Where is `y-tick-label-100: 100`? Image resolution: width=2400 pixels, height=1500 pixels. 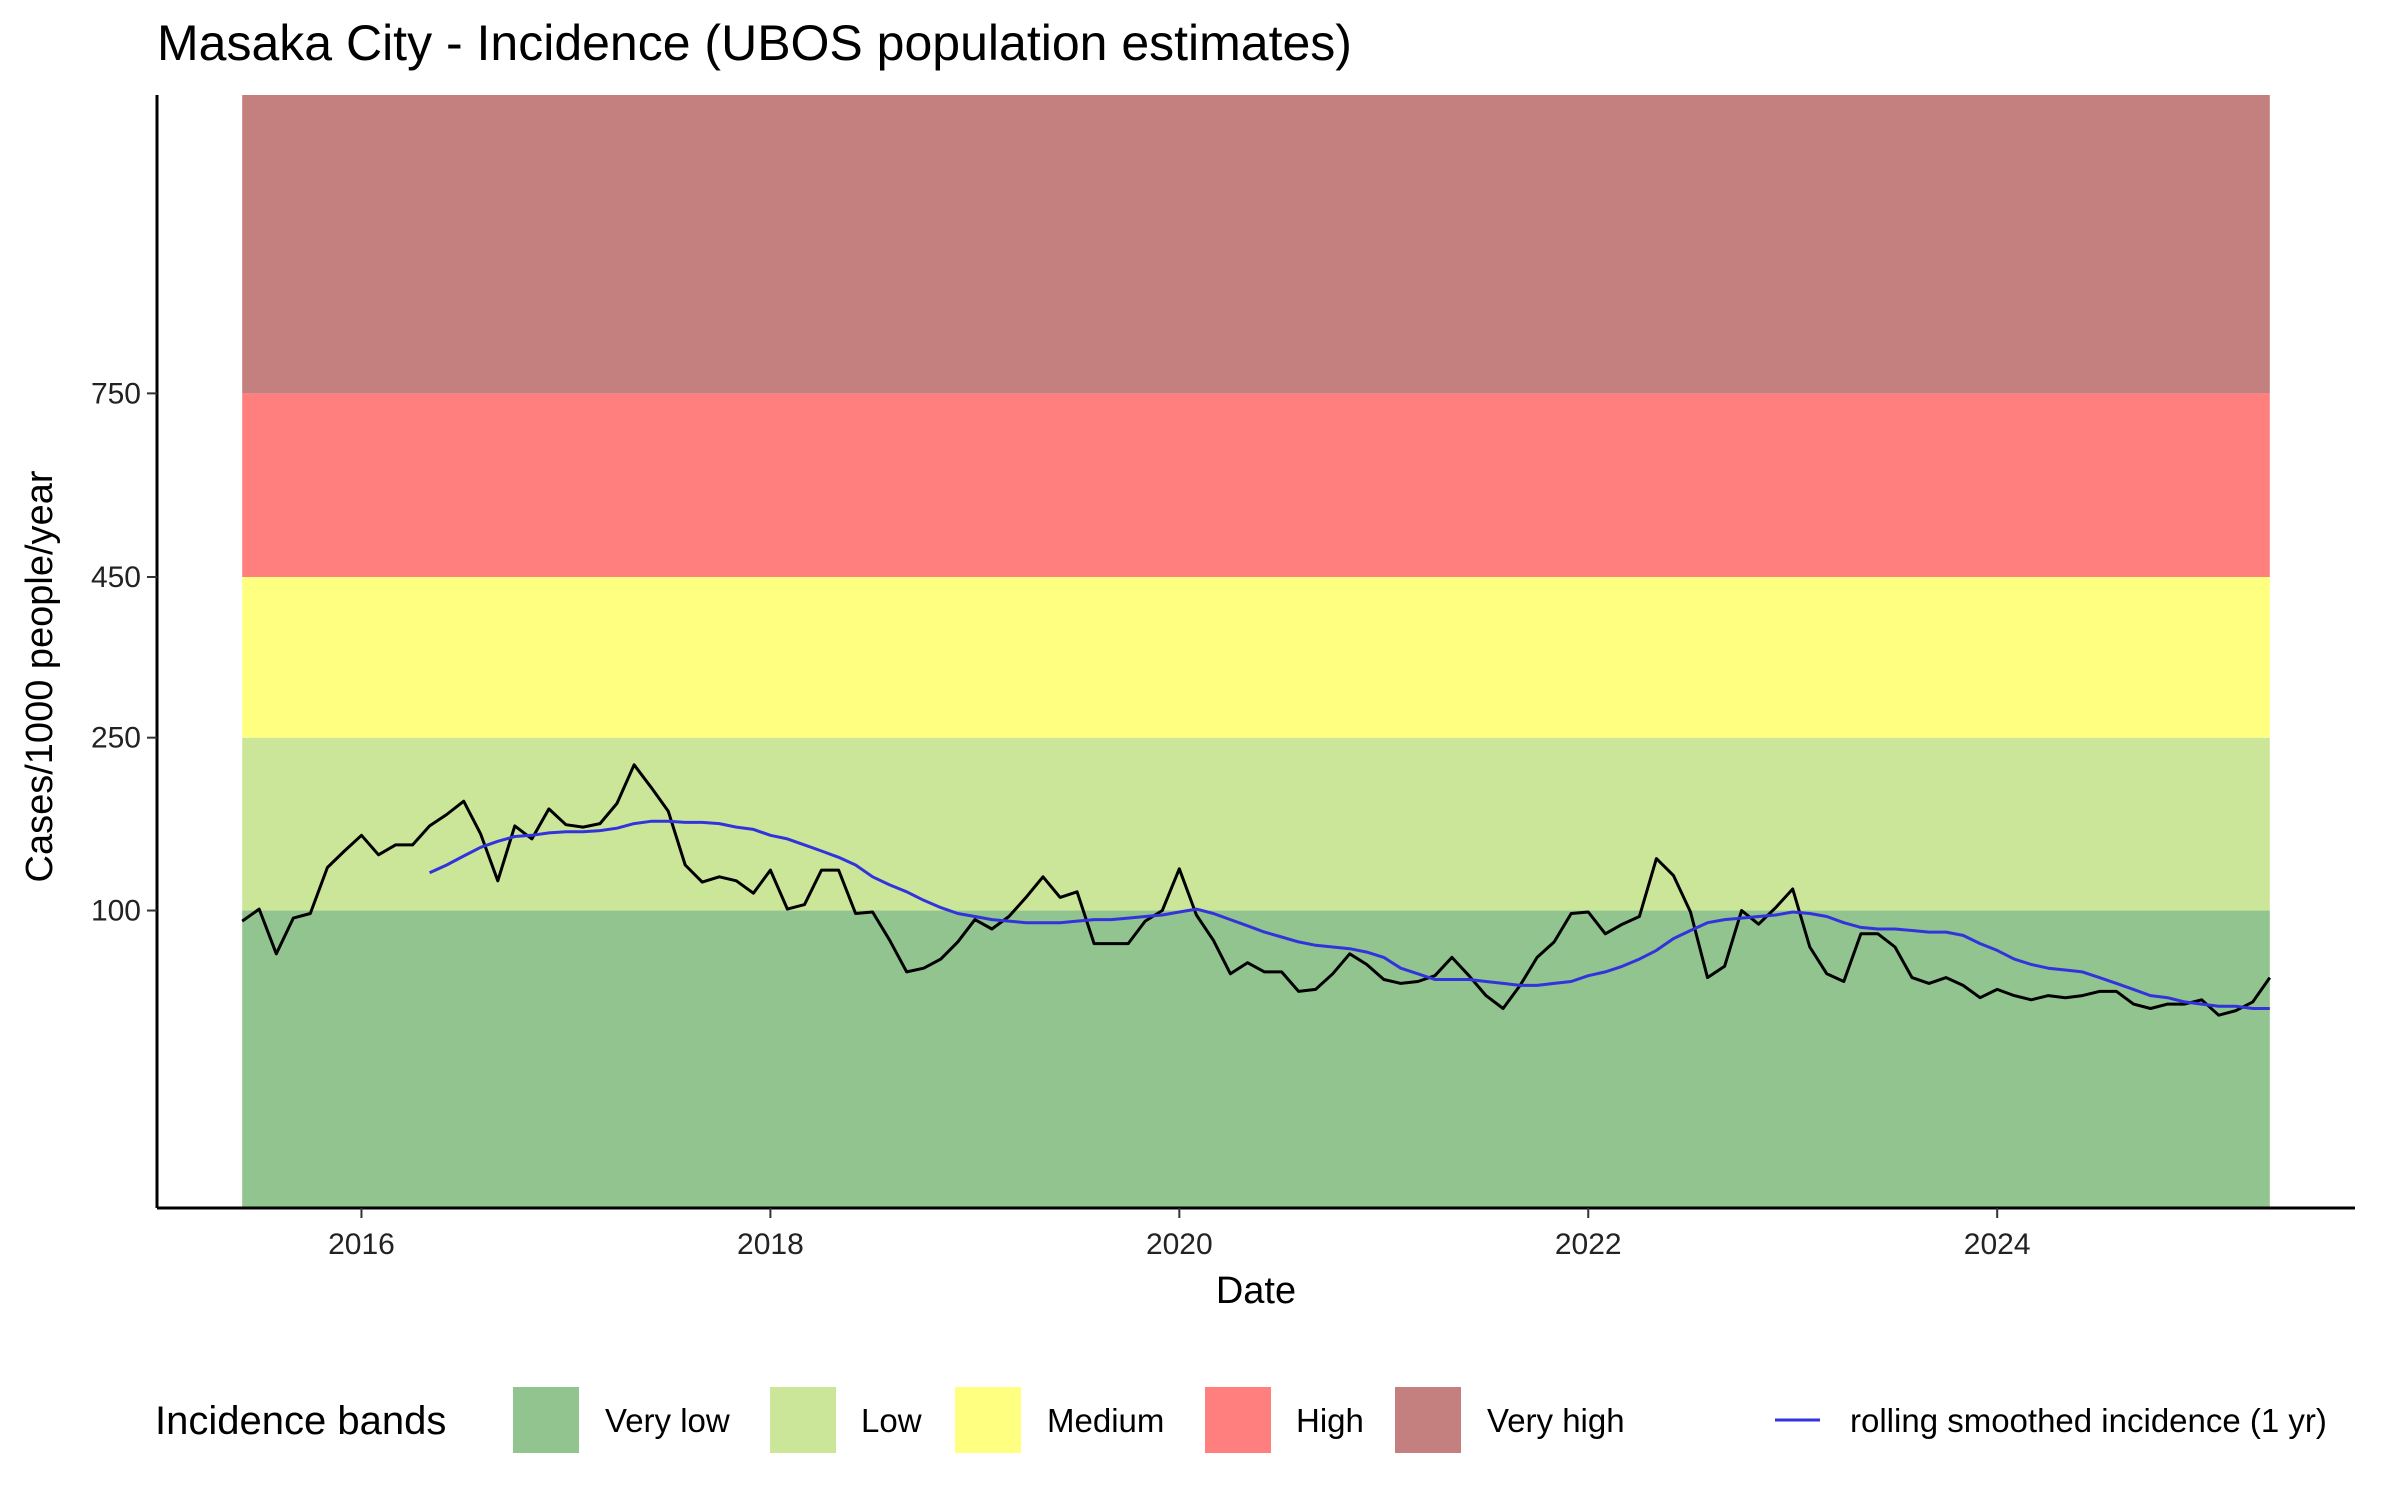
y-tick-label-100: 100 is located at coordinates (116, 911).